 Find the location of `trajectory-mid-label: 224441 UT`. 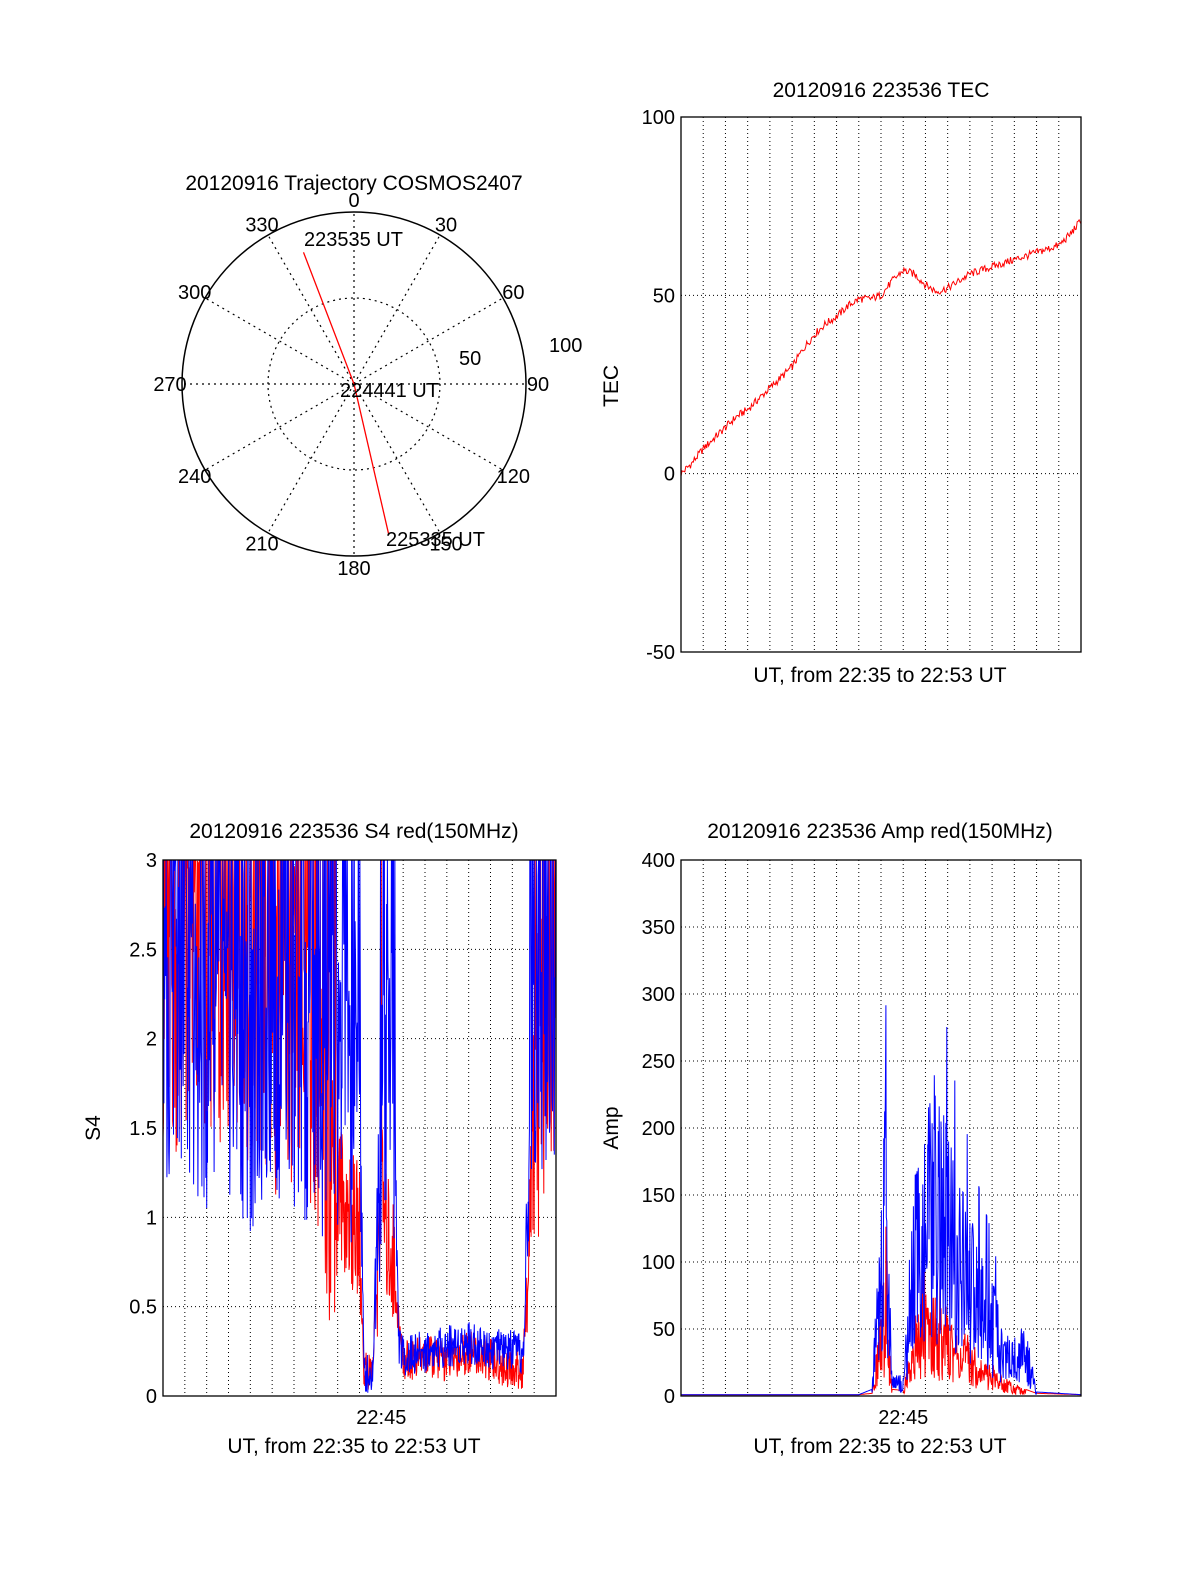

trajectory-mid-label: 224441 UT is located at coordinates (389, 391).